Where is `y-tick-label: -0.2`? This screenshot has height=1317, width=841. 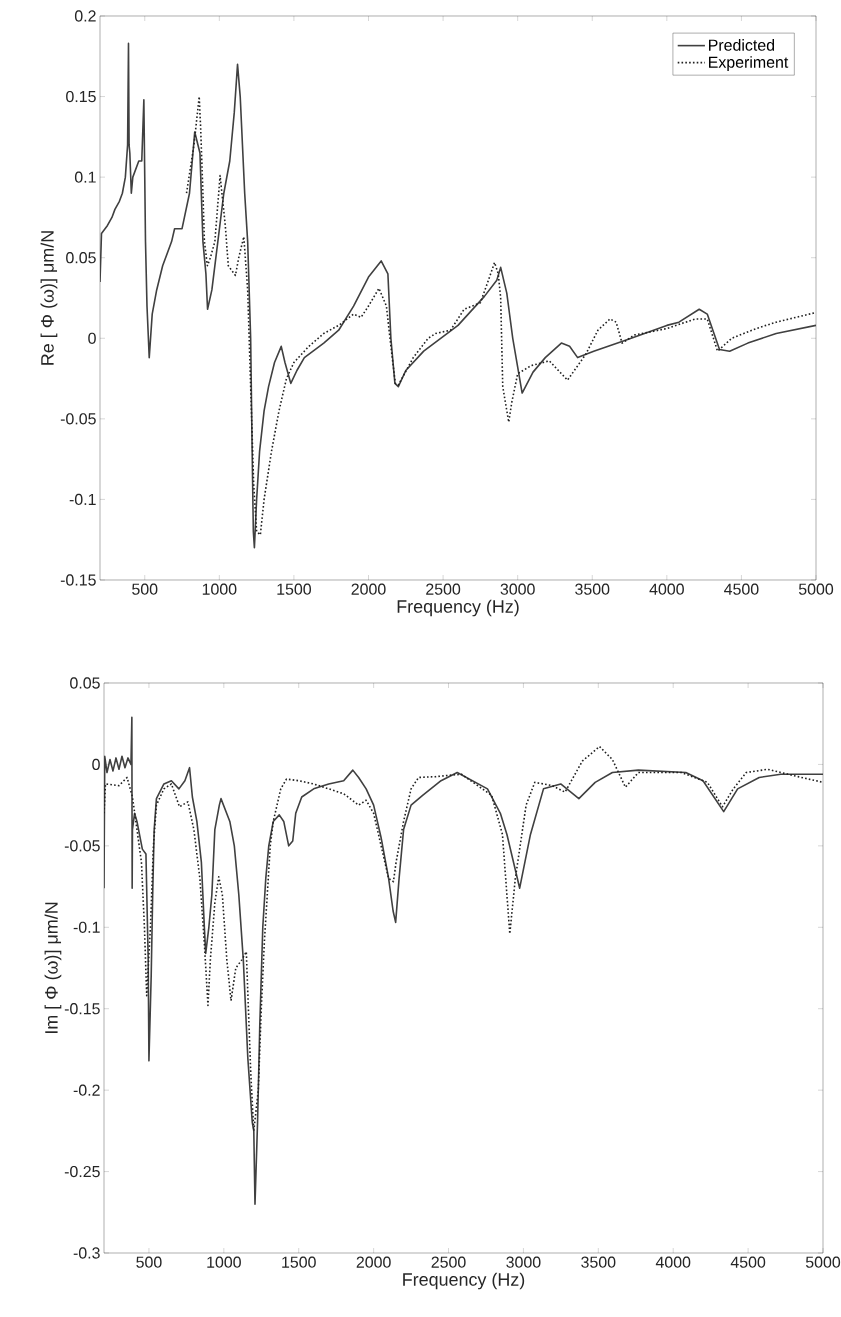 y-tick-label: -0.2 is located at coordinates (86, 1090).